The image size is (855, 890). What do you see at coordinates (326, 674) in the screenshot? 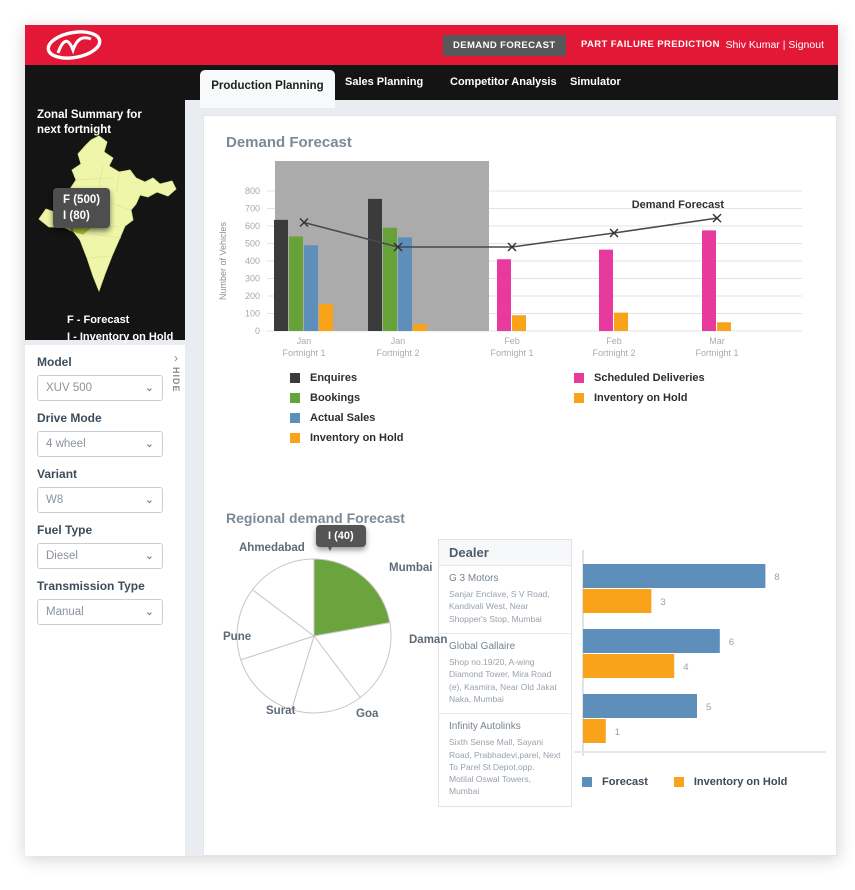
I see `pie-slice-goa` at bounding box center [326, 674].